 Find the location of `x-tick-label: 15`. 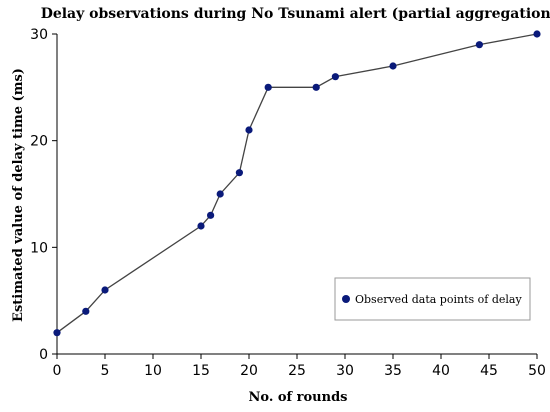

x-tick-label: 15 is located at coordinates (201, 371).